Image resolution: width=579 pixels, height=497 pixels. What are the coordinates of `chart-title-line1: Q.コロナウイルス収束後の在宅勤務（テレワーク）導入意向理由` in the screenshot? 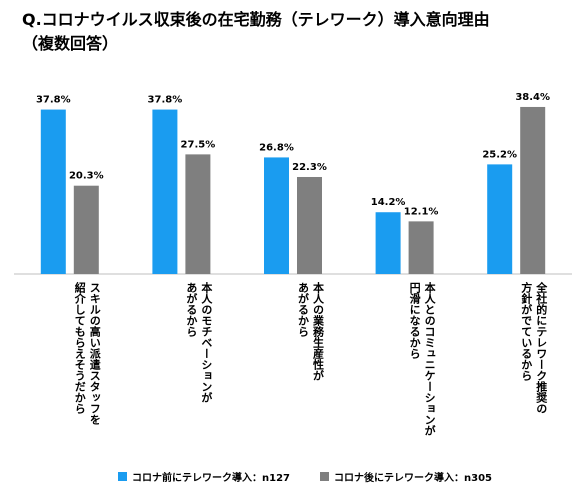 It's located at (256, 19).